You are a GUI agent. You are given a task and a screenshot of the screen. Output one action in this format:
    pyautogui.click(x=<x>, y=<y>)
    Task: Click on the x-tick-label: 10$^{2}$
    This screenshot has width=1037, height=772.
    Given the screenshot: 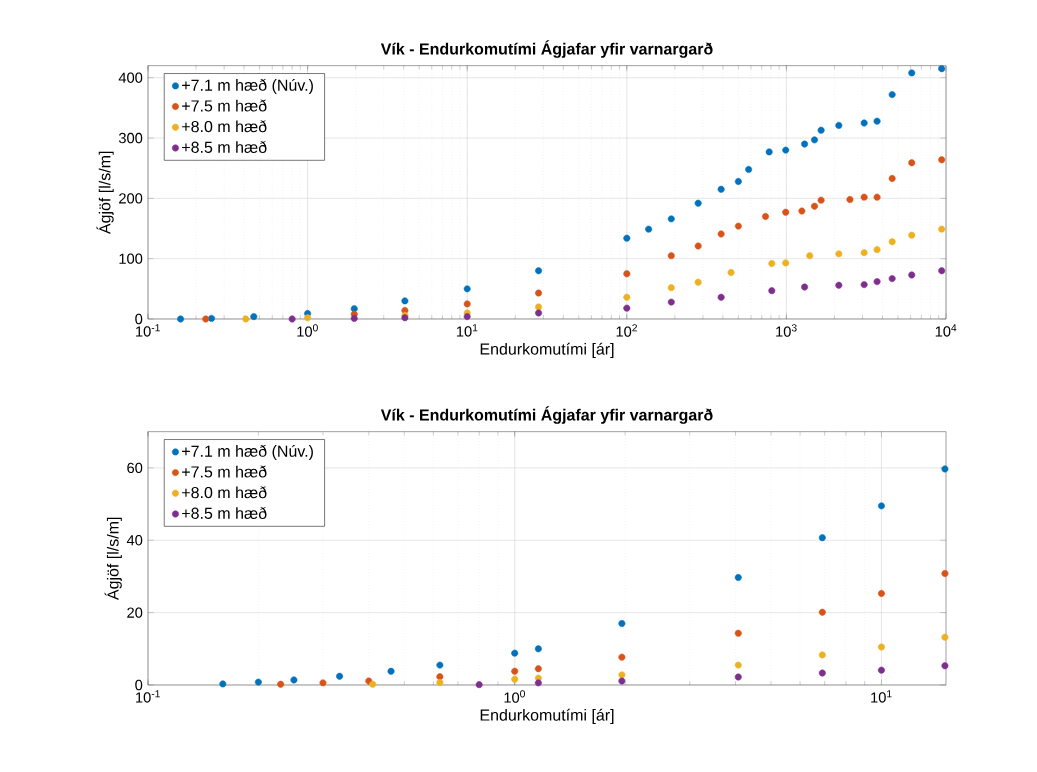 What is the action you would take?
    pyautogui.click(x=626, y=330)
    